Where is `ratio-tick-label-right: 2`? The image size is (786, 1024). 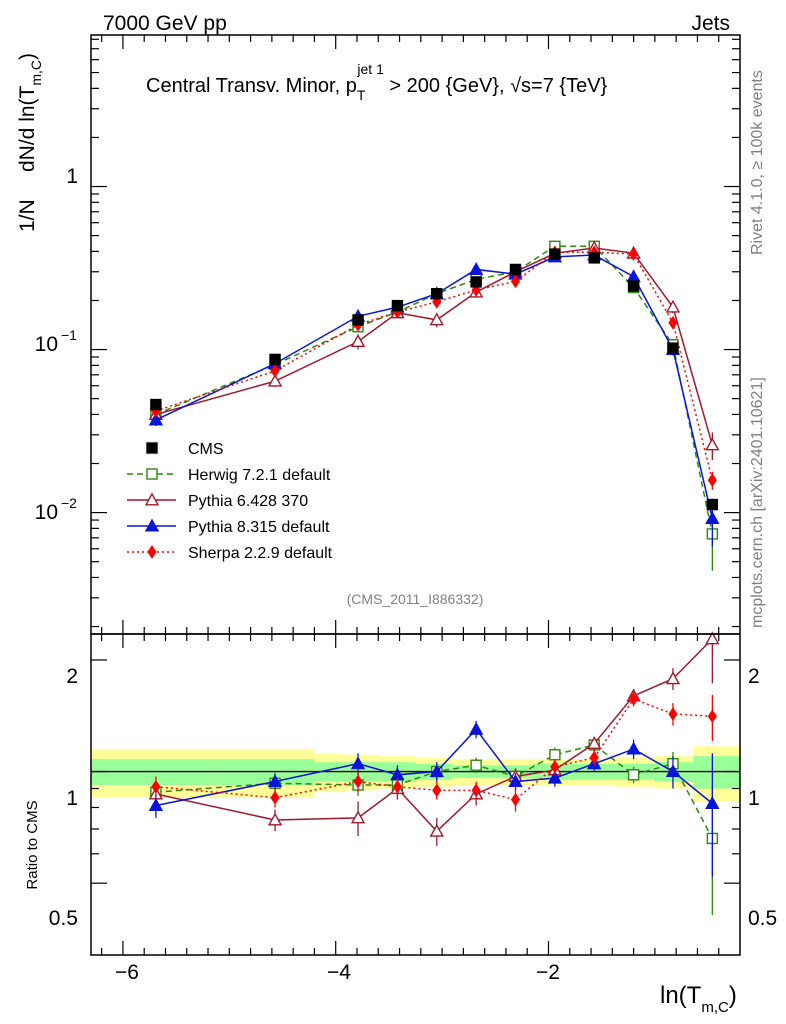
ratio-tick-label-right: 2 is located at coordinates (754, 676).